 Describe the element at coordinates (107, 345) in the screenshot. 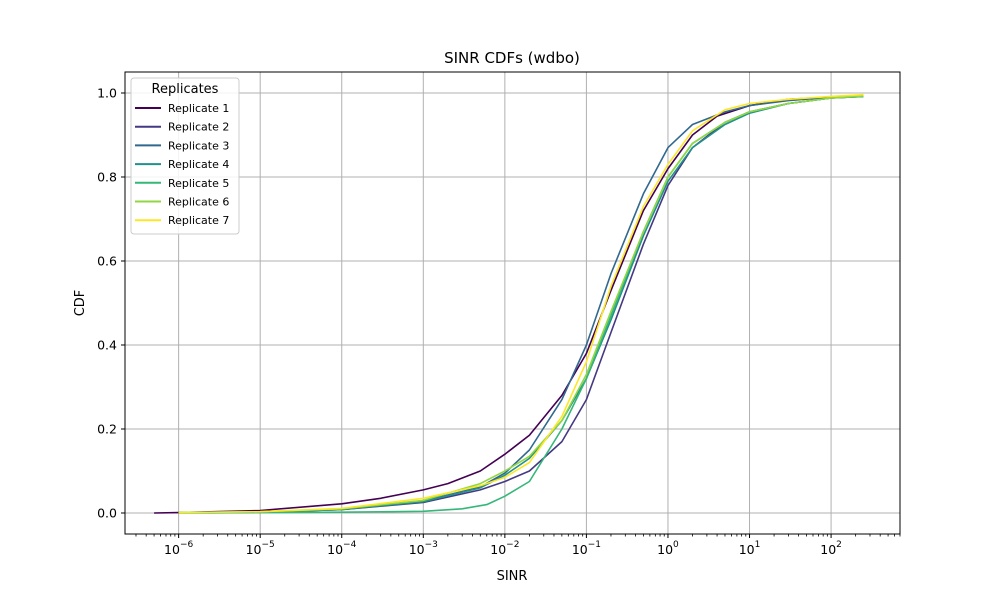

I see `y-tick-label: 0.4` at that location.